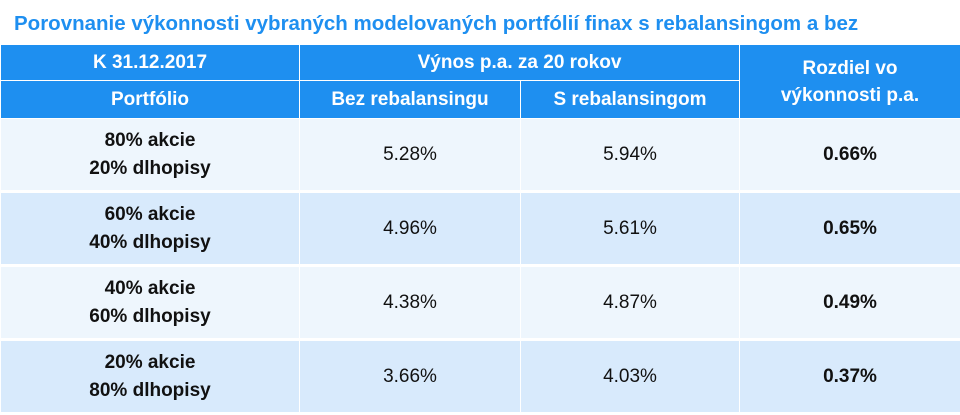  I want to click on portfolio-bonds: 60% dlhopisy, so click(149, 316).